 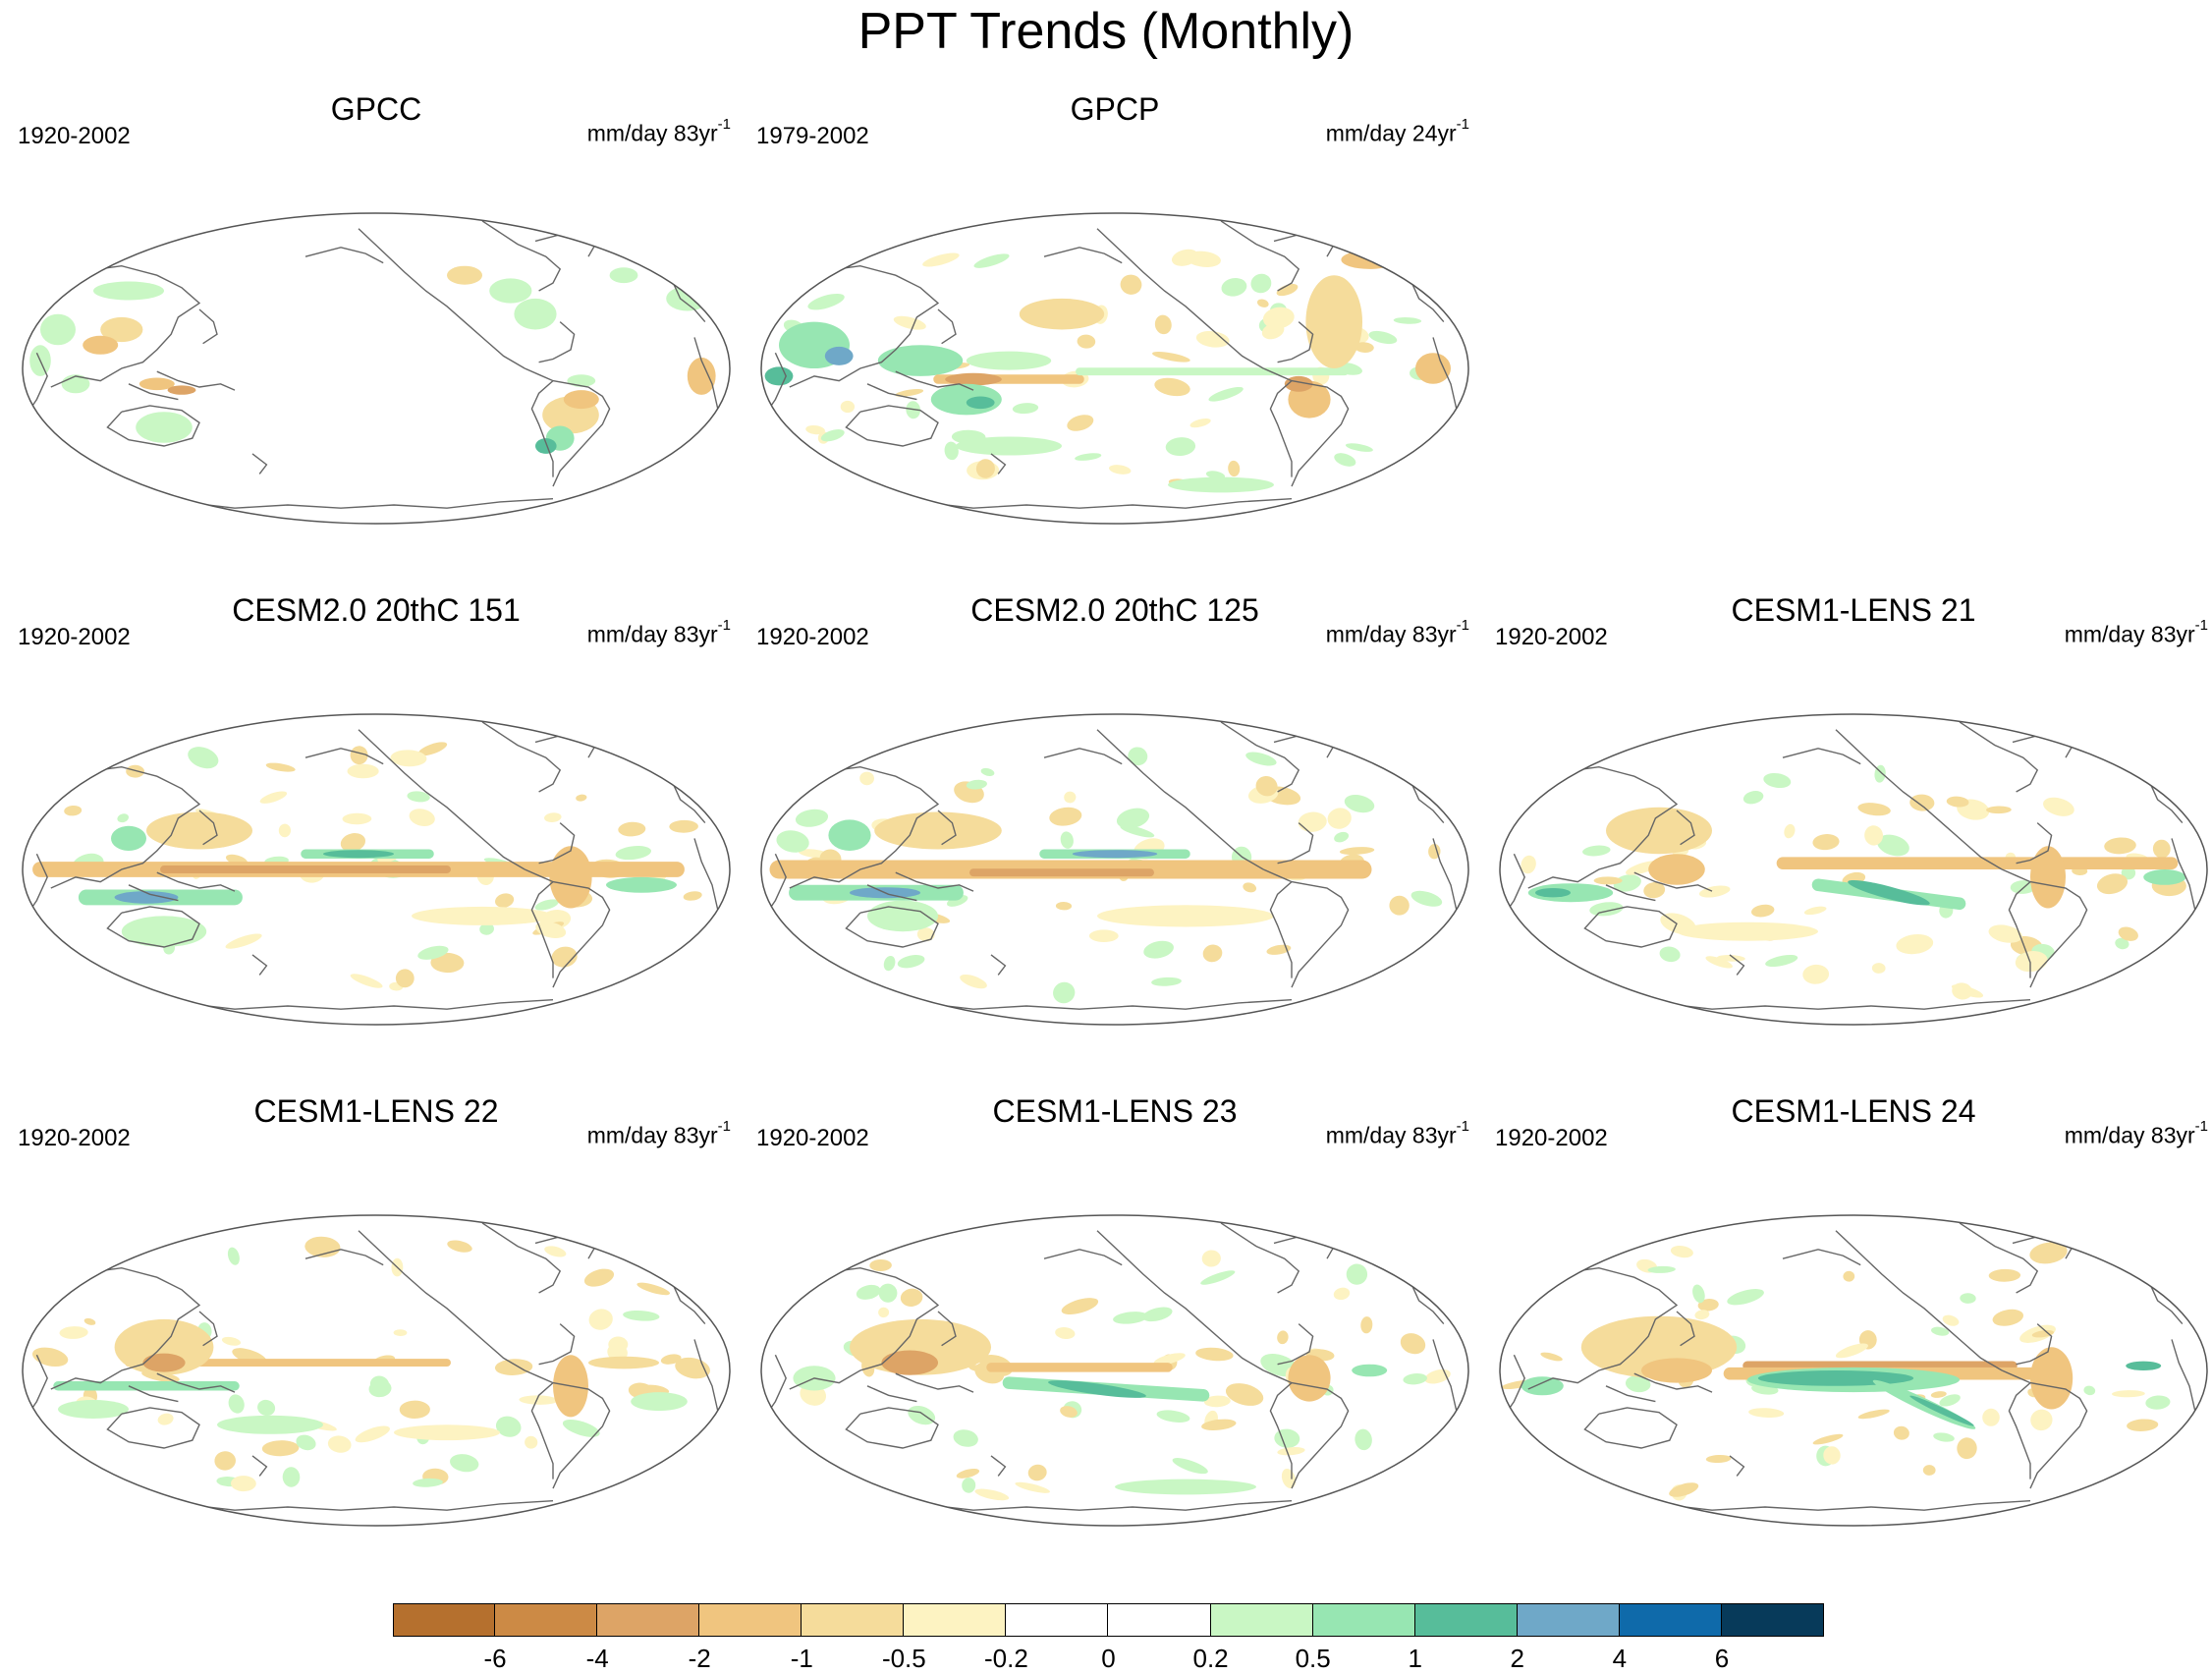 I want to click on colorbar-tick-label: -0.2, so click(x=1006, y=1658).